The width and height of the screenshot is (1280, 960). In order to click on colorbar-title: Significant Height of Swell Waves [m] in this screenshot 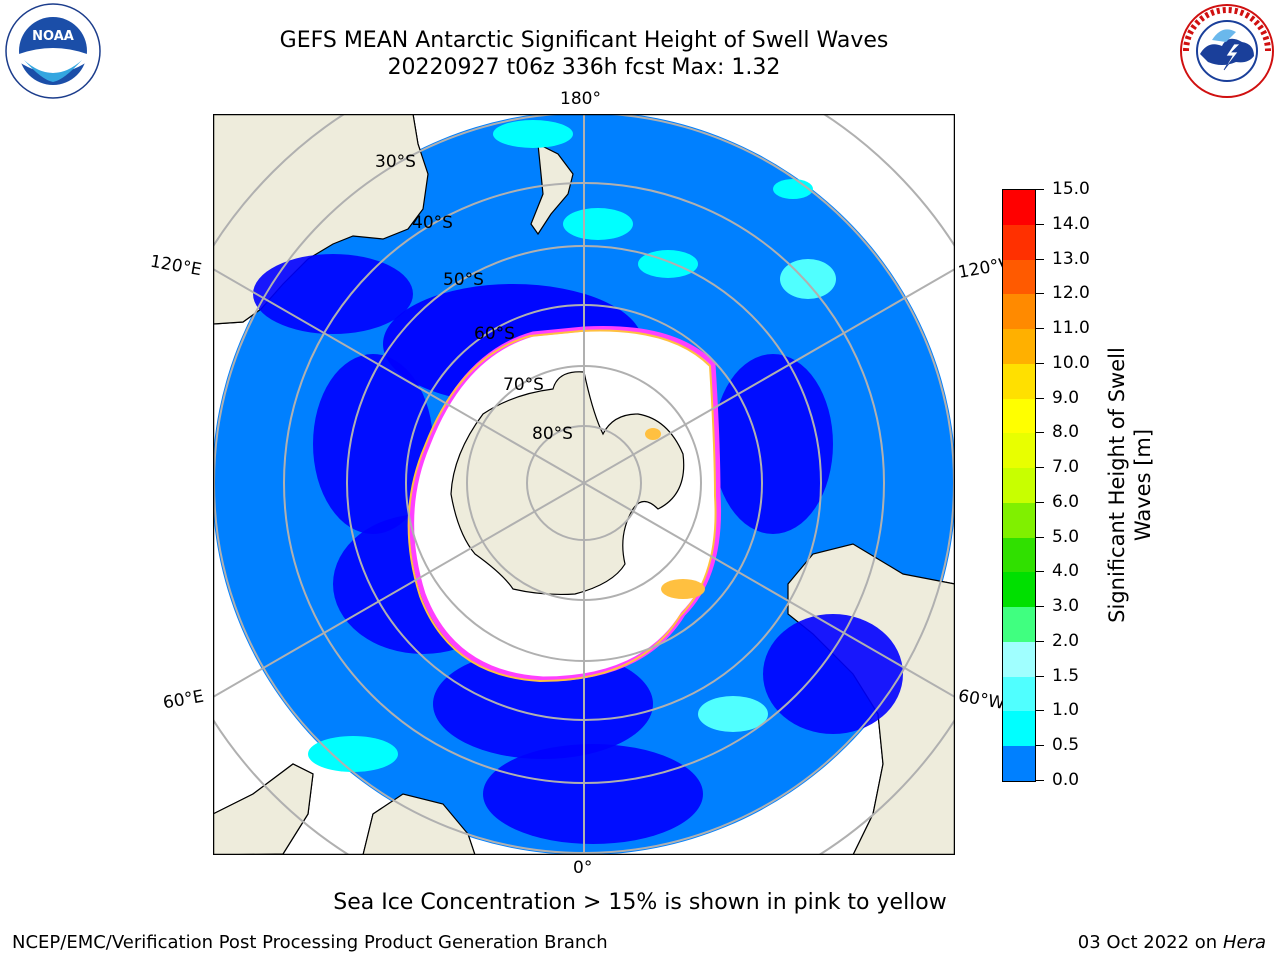, I will do `click(1130, 485)`.